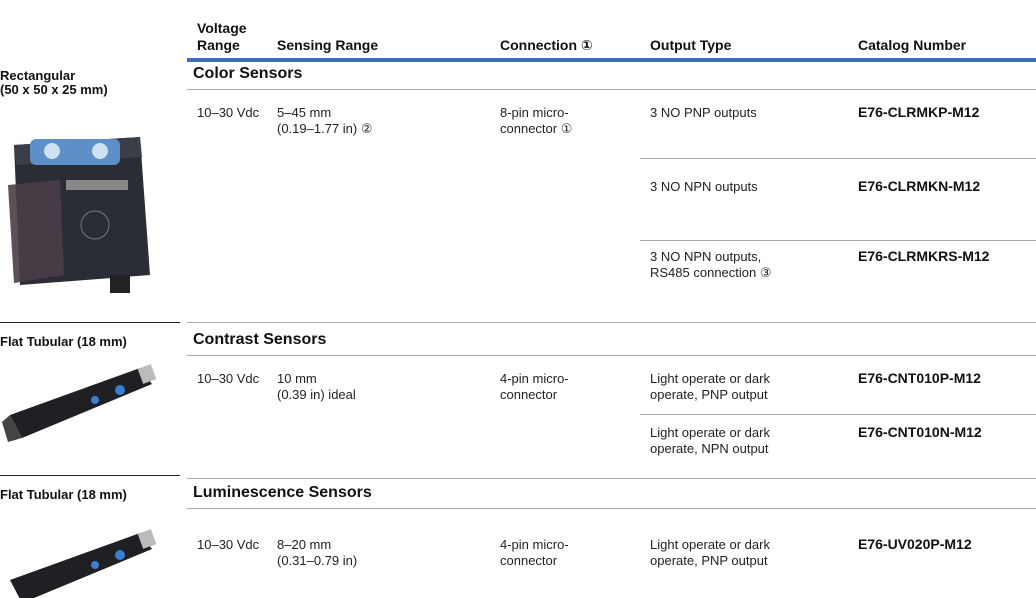 This screenshot has height=598, width=1036. What do you see at coordinates (304, 544) in the screenshot?
I see `sensing-cell: 8–20 mm` at bounding box center [304, 544].